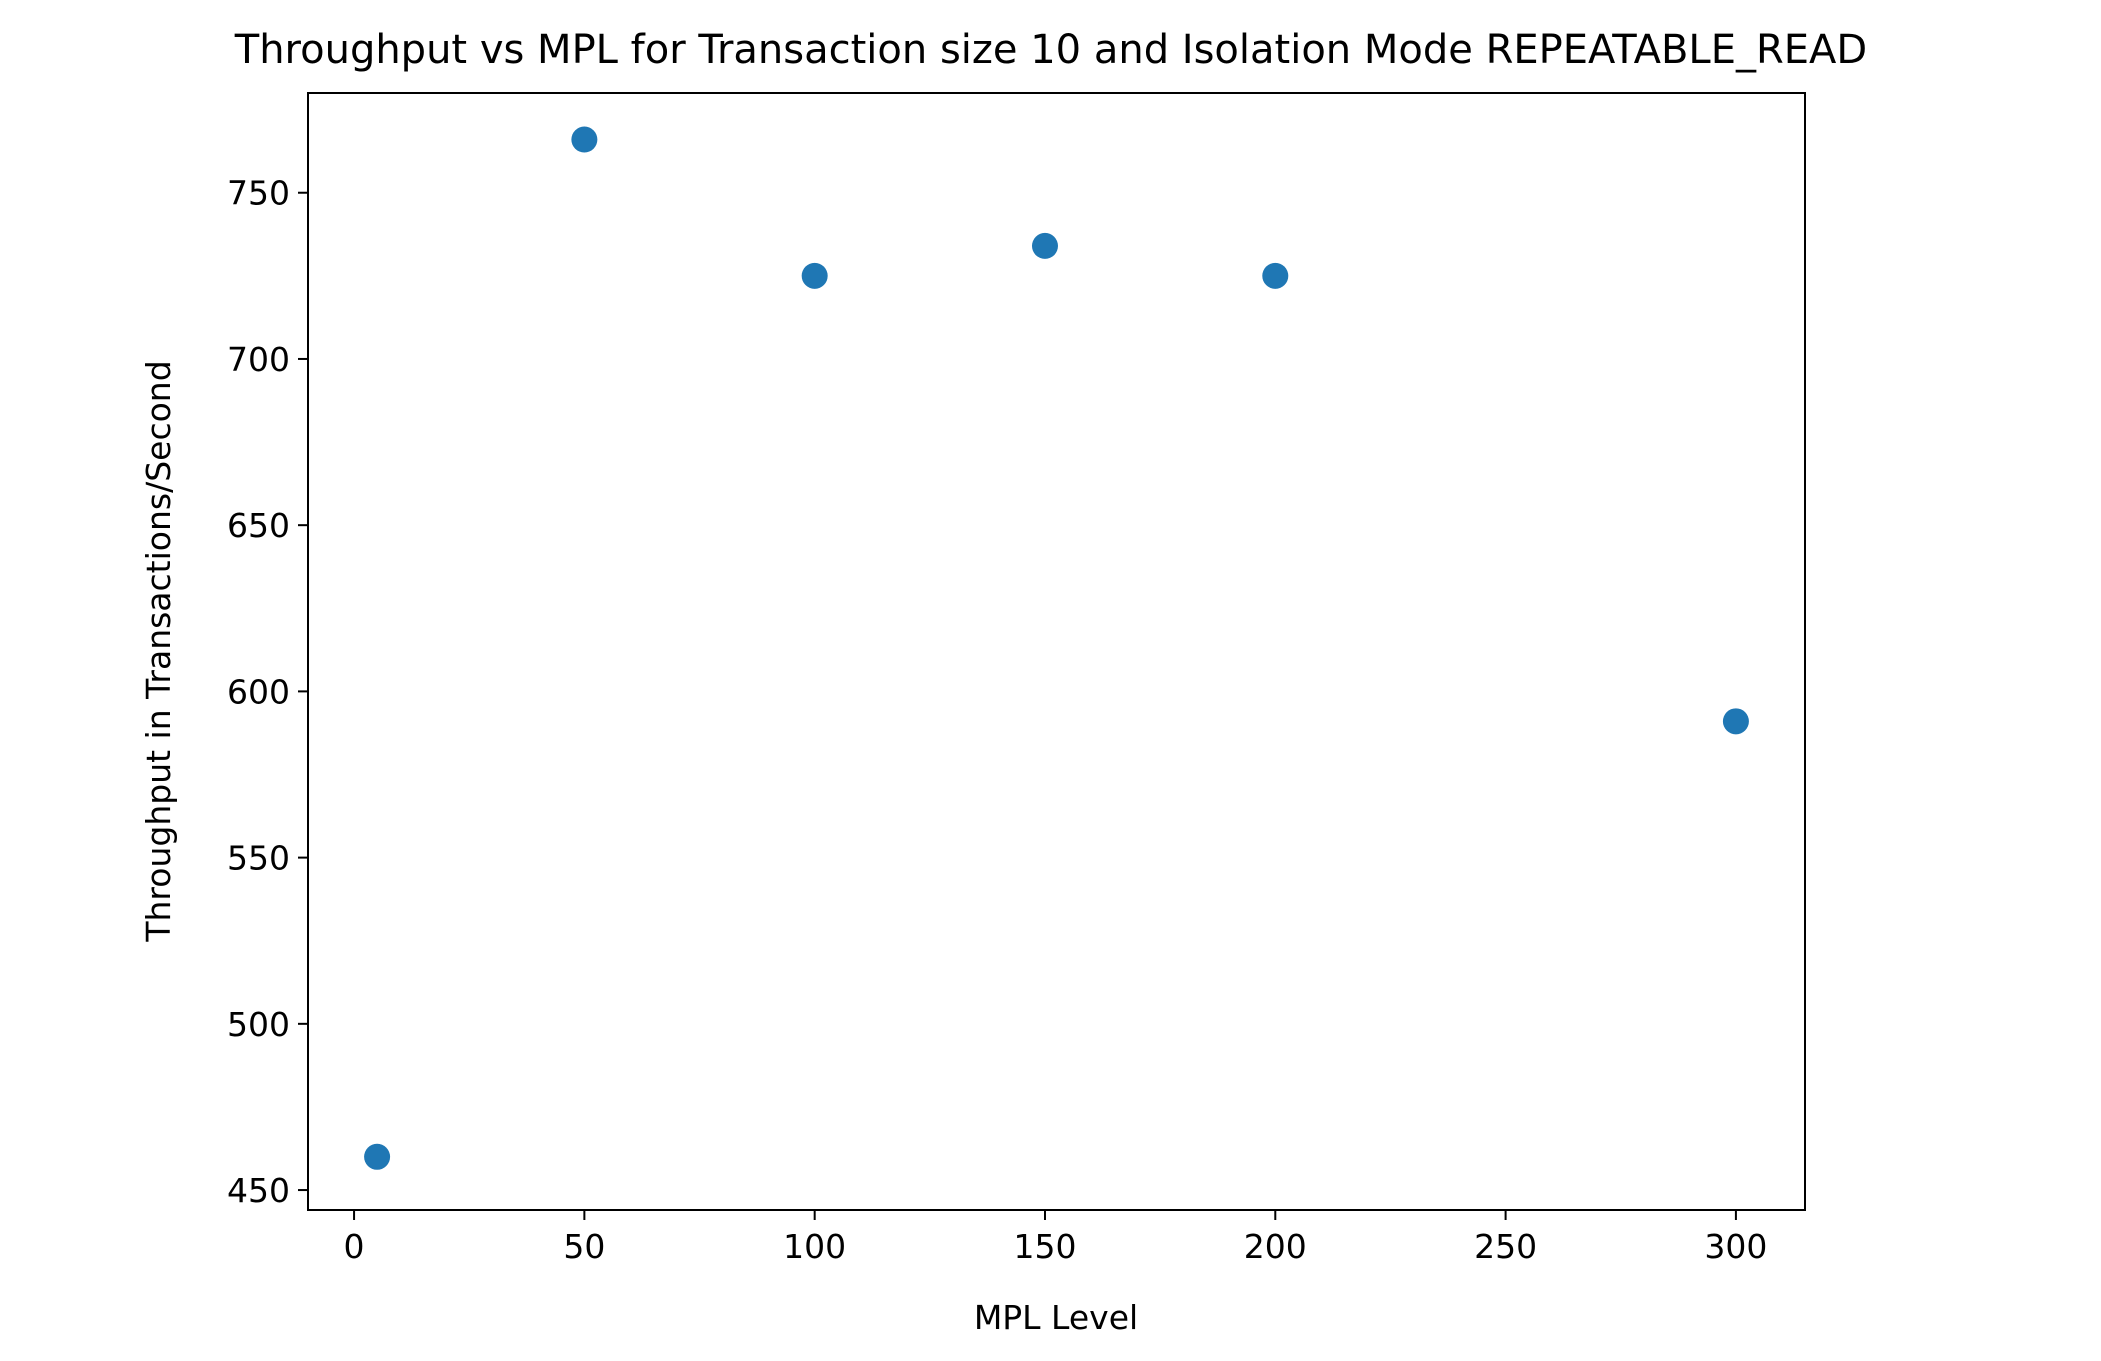 Image resolution: width=2101 pixels, height=1361 pixels. Describe the element at coordinates (258, 359) in the screenshot. I see `y-tick-label: 700` at that location.